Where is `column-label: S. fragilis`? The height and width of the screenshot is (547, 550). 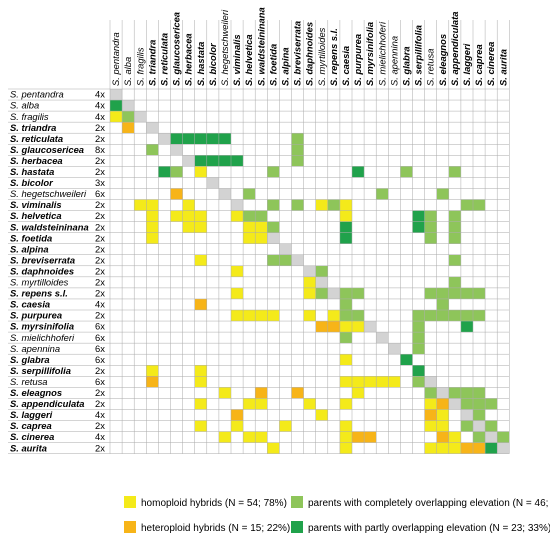
column-label: S. fragilis is located at coordinates (139, 66).